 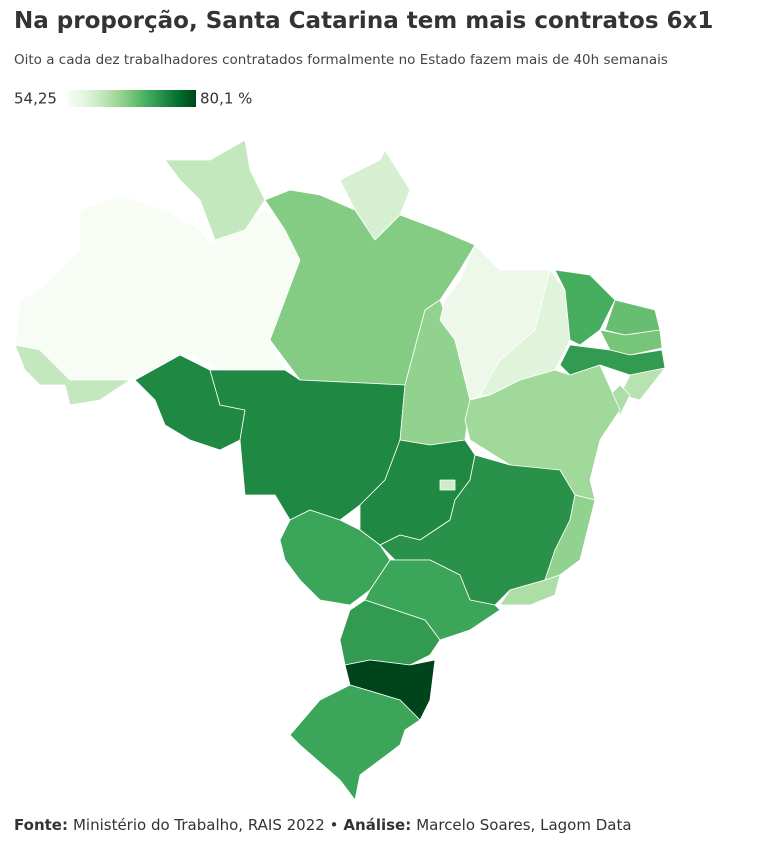 I want to click on legend-min-label: 54,25, so click(x=35, y=99).